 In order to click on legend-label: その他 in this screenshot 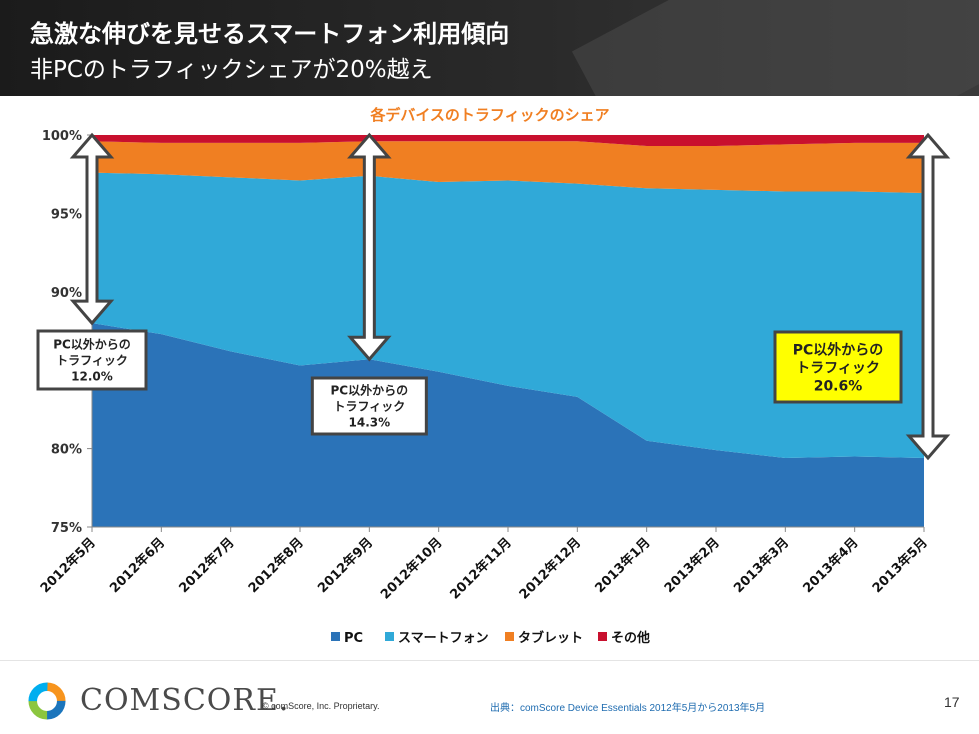, I will do `click(630, 638)`.